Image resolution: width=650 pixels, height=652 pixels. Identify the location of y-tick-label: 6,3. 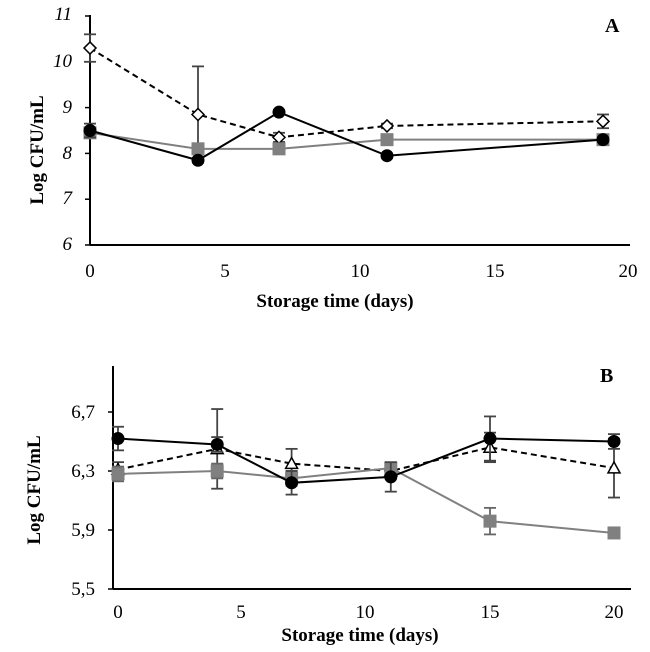
(83, 471).